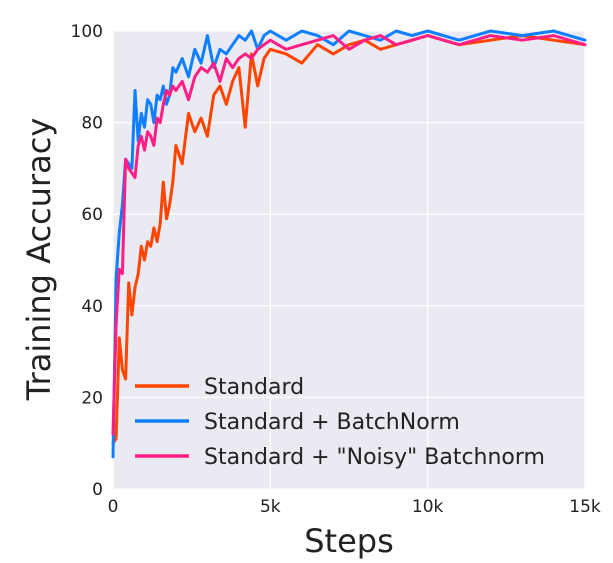 The height and width of the screenshot is (563, 613). What do you see at coordinates (332, 422) in the screenshot?
I see `legend-label-1: Standard + BatchNorm` at bounding box center [332, 422].